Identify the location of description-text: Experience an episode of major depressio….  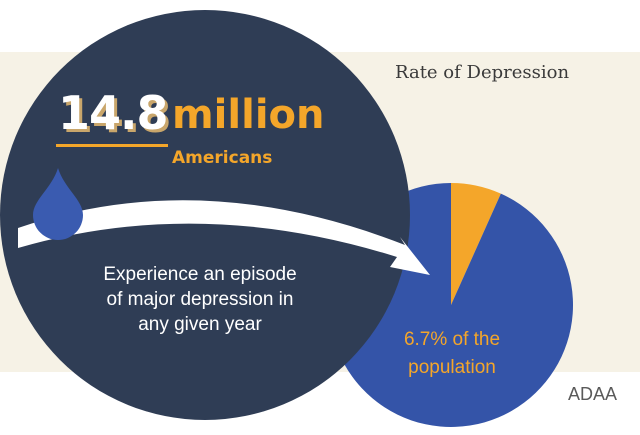
(200, 299).